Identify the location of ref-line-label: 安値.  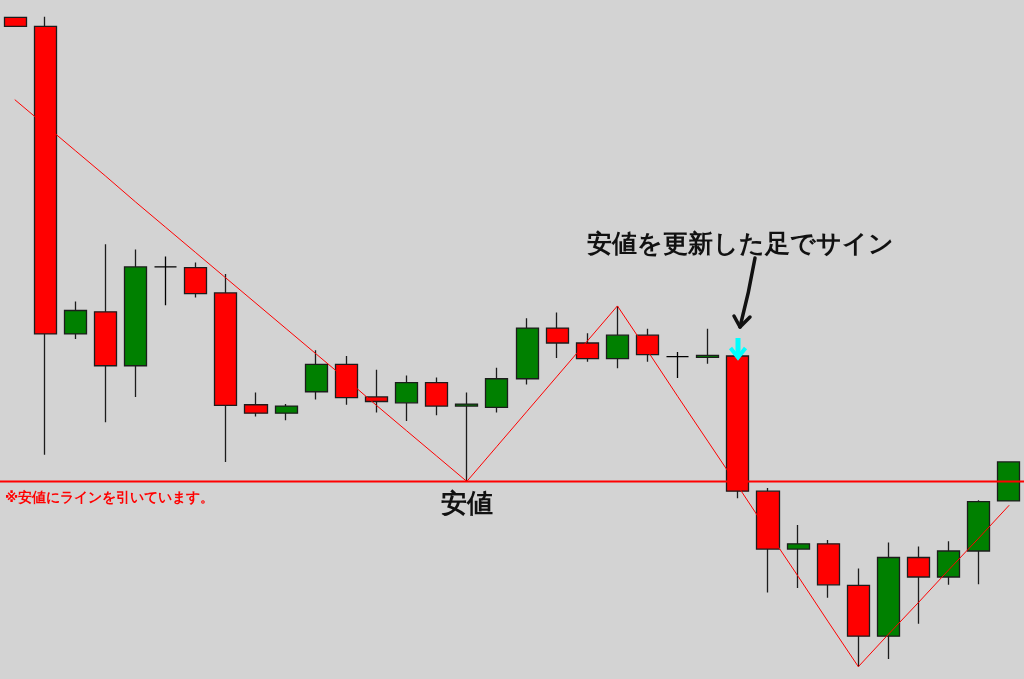
(466, 503).